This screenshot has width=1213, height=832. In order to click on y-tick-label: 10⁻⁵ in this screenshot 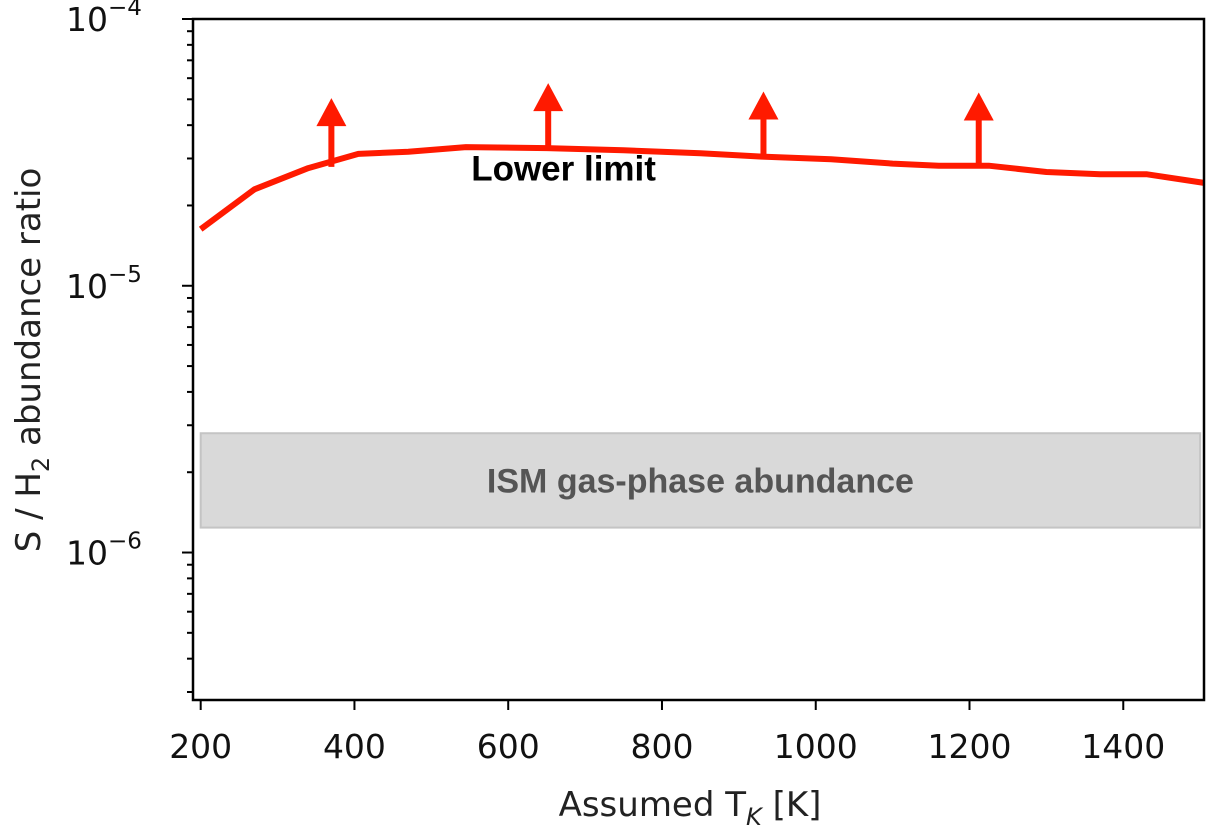, I will do `click(104, 284)`.